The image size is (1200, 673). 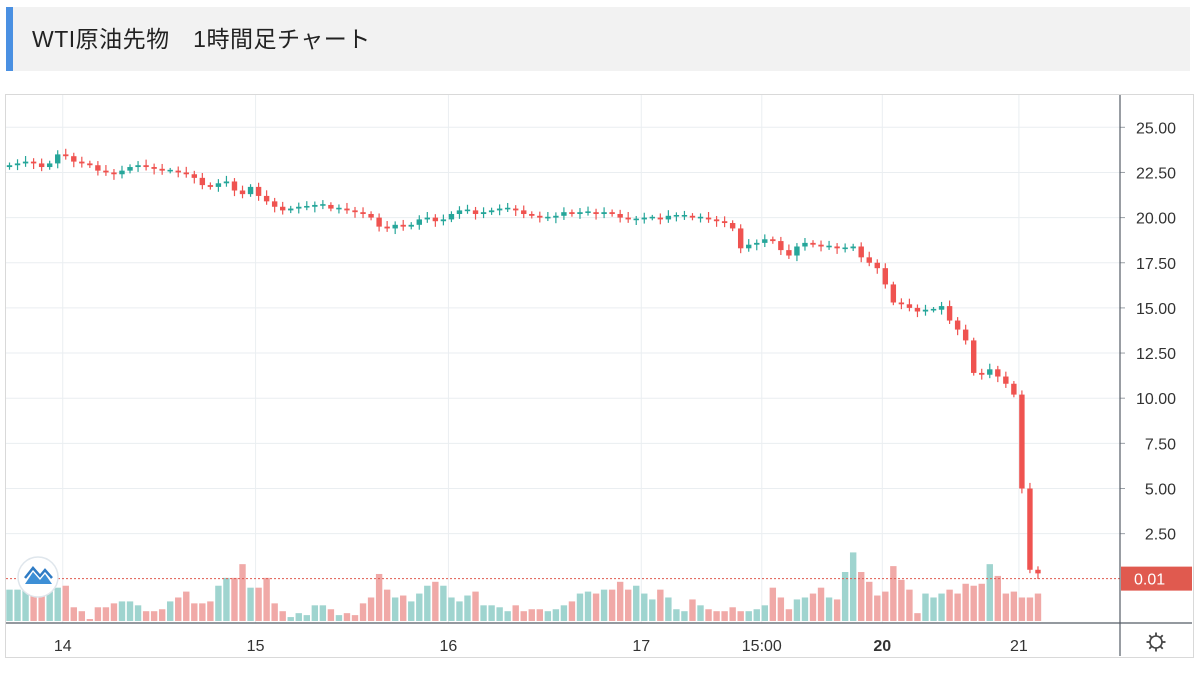 What do you see at coordinates (882, 646) in the screenshot?
I see `x-tick-label: 20` at bounding box center [882, 646].